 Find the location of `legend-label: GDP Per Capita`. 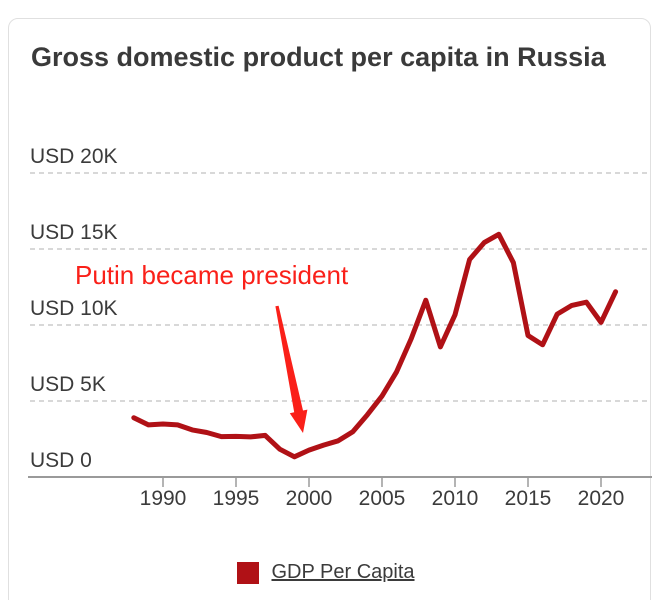

legend-label: GDP Per Capita is located at coordinates (343, 572).